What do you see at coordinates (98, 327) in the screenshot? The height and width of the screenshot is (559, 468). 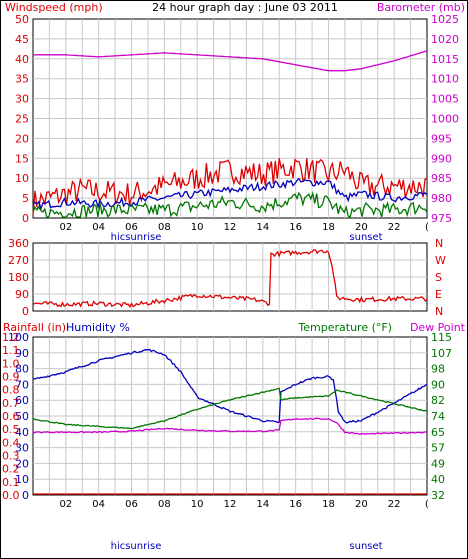 I see `humidity-axis-label: Humidity %` at bounding box center [98, 327].